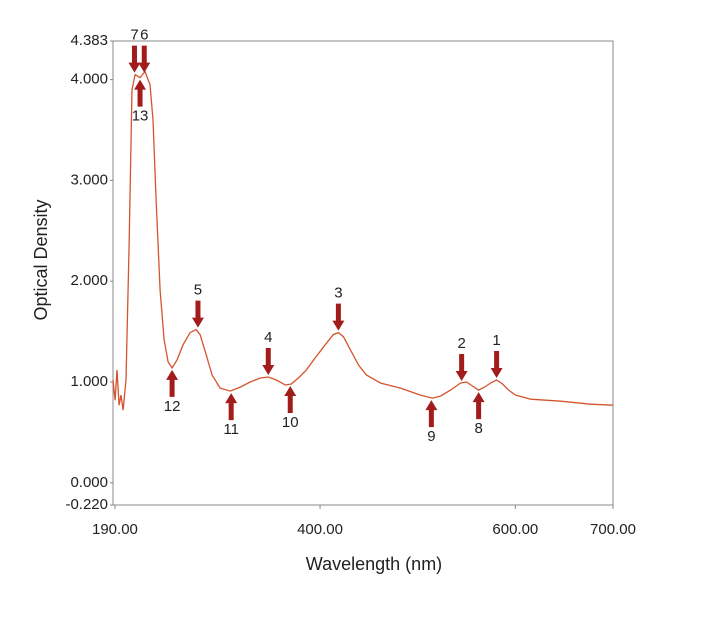 This screenshot has height=629, width=702. Describe the element at coordinates (198, 290) in the screenshot. I see `annotation-label: 5` at that location.